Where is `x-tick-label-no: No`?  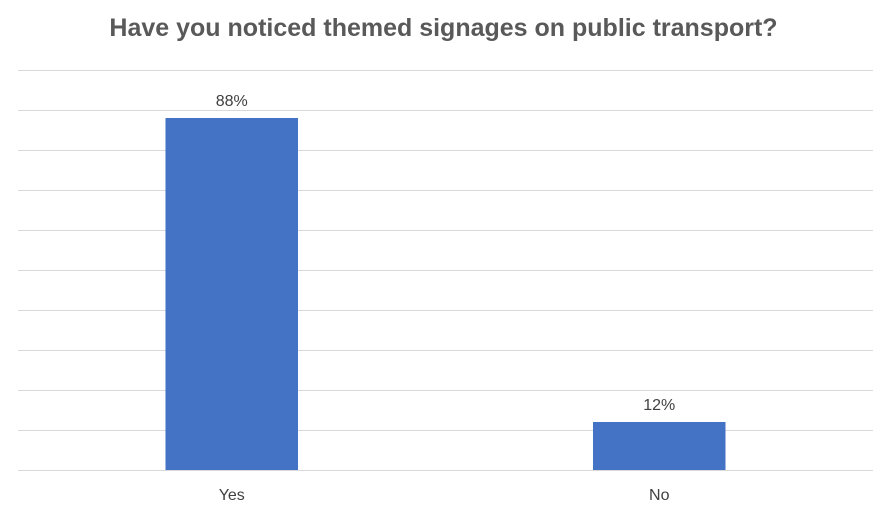 x-tick-label-no: No is located at coordinates (659, 495).